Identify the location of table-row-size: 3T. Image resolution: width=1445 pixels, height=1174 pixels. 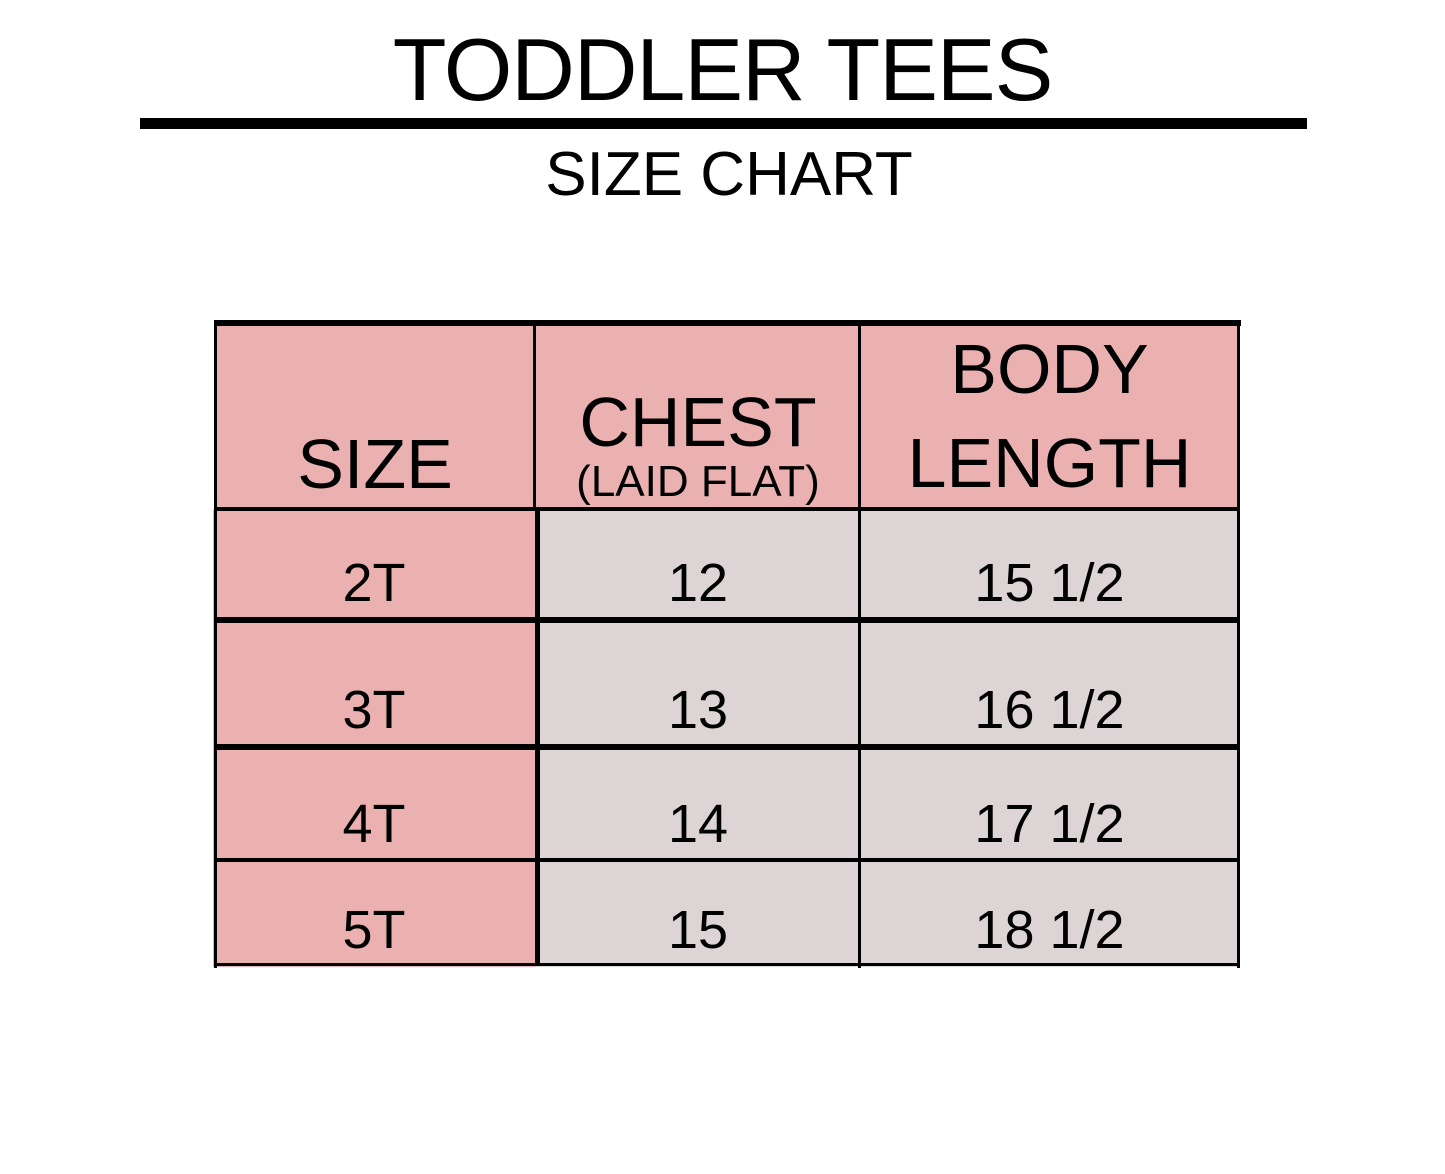
(374, 683).